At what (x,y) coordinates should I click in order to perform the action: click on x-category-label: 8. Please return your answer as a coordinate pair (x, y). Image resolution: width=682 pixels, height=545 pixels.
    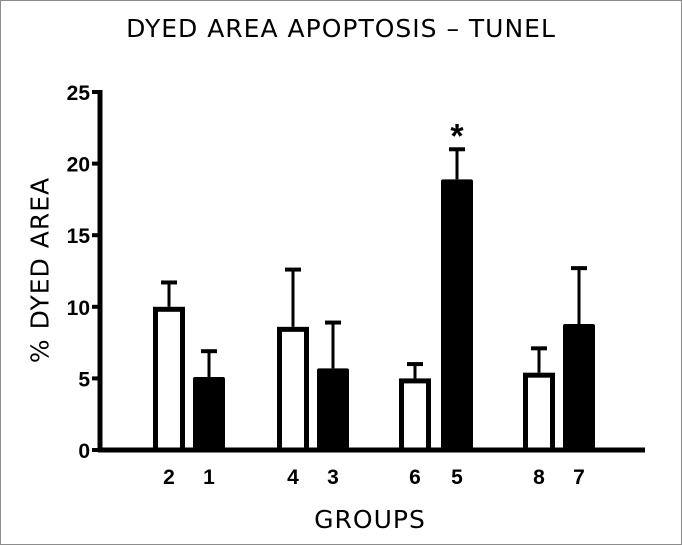
    Looking at the image, I should click on (539, 477).